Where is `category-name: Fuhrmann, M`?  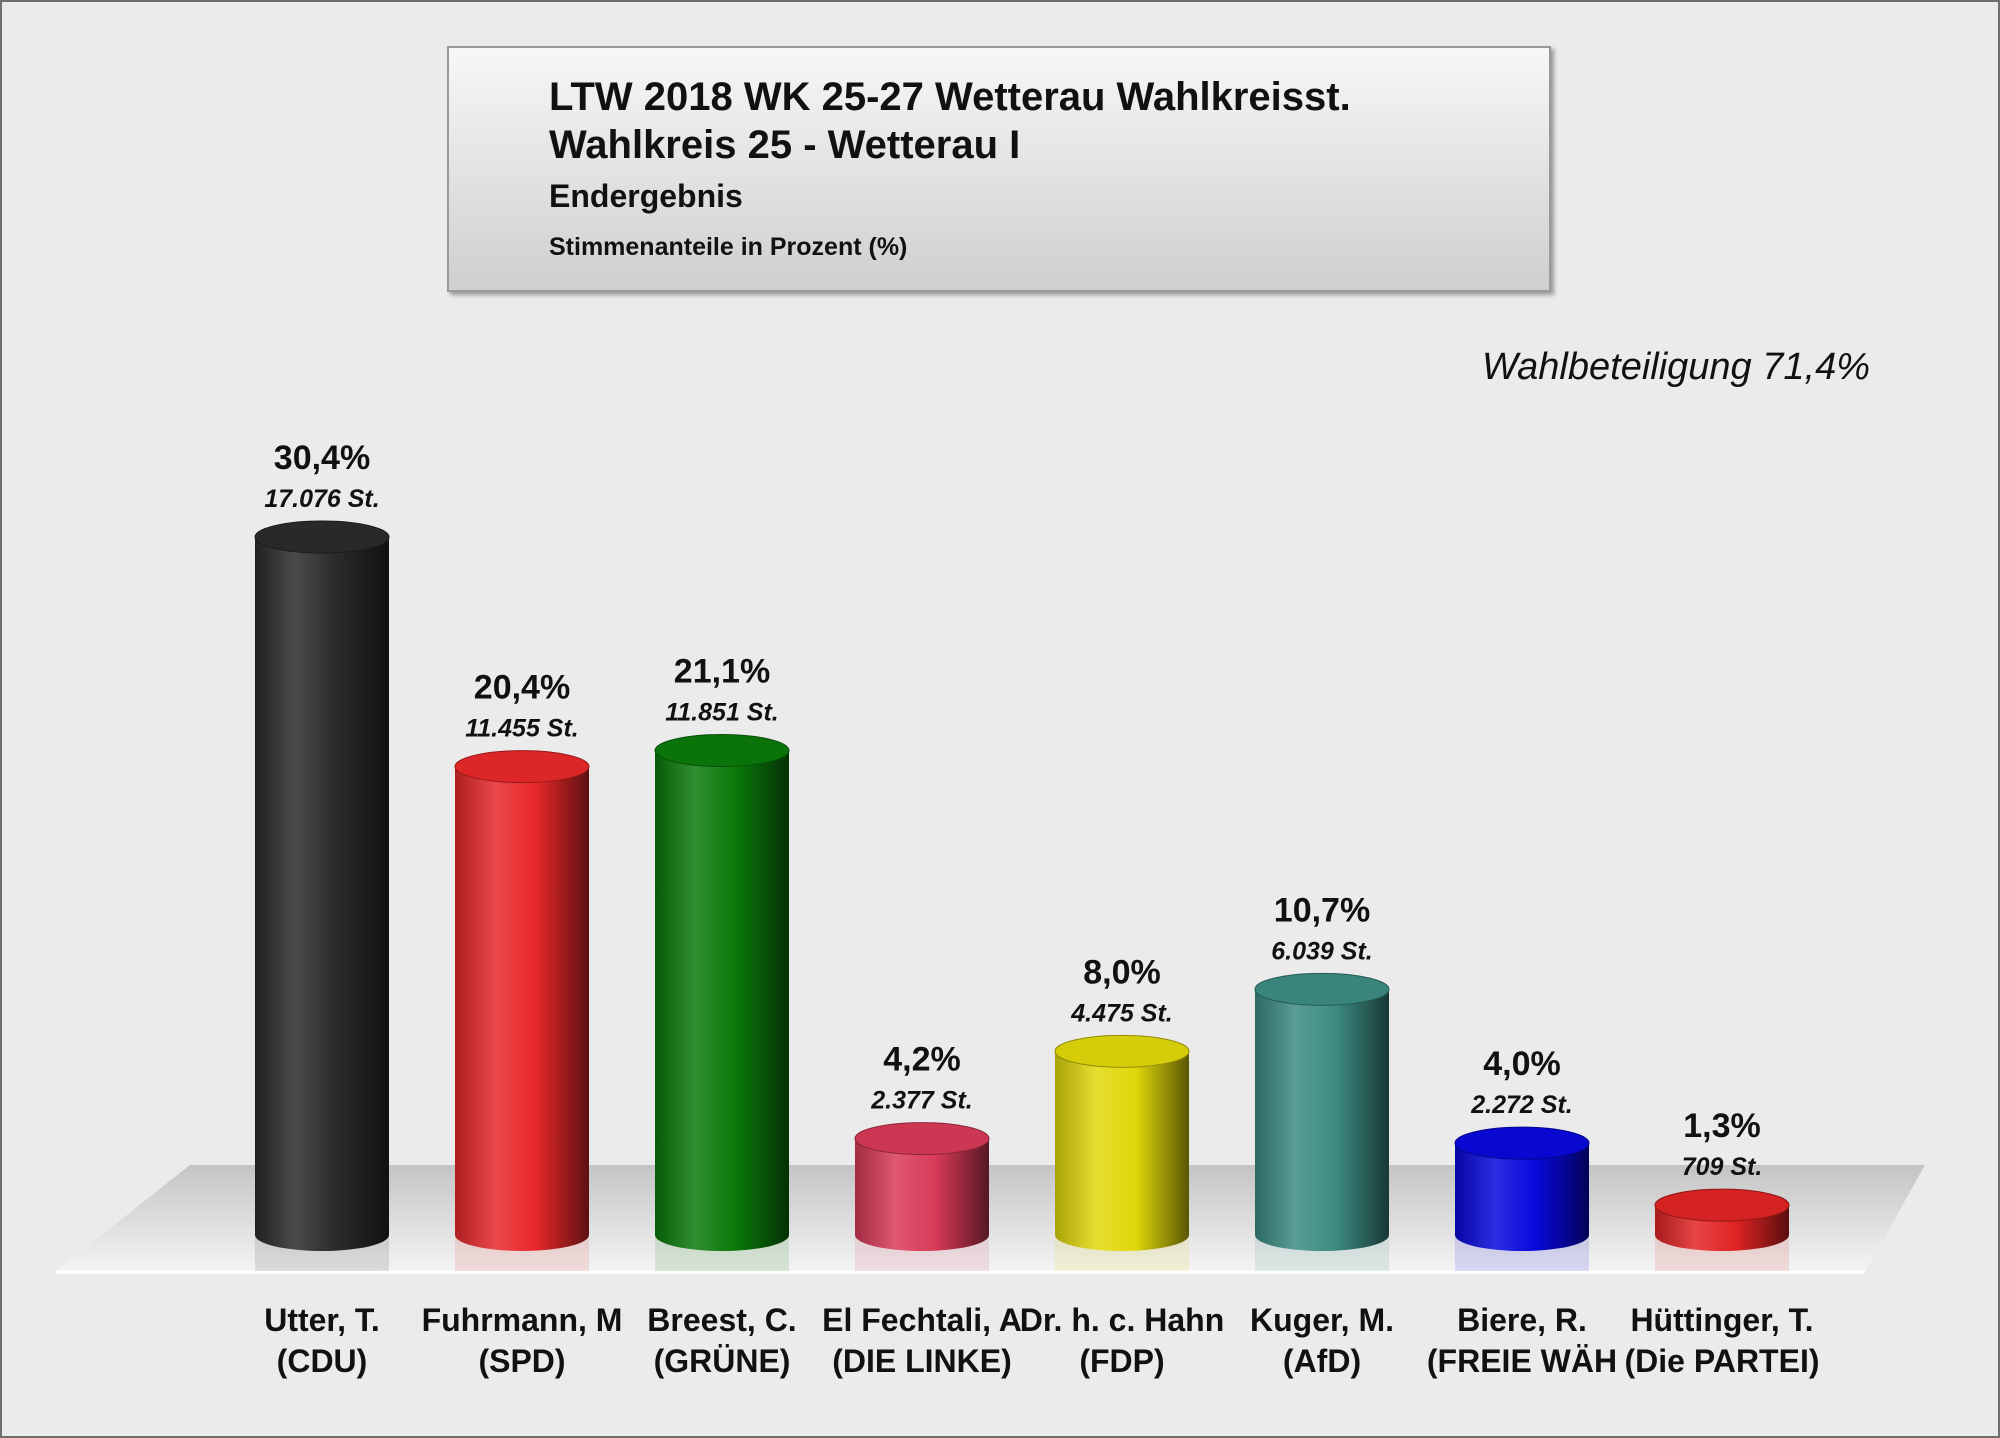
category-name: Fuhrmann, M is located at coordinates (522, 1320).